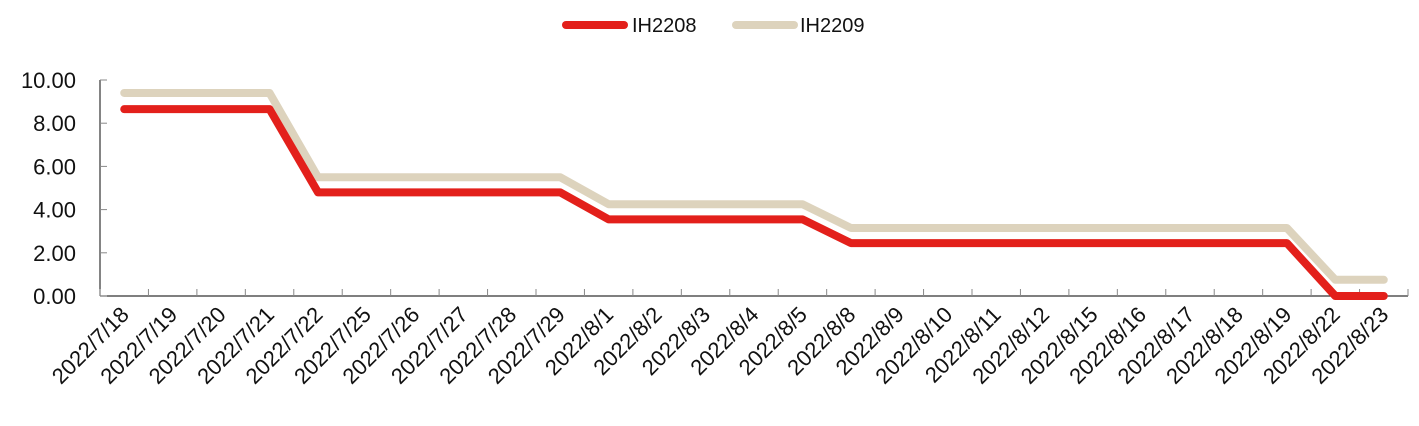 The height and width of the screenshot is (426, 1419). What do you see at coordinates (832, 26) in the screenshot?
I see `legend-label-ih2209: IH2209` at bounding box center [832, 26].